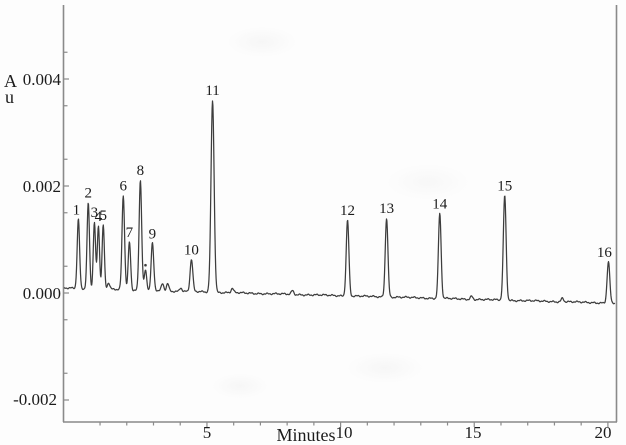 This screenshot has height=445, width=626. What do you see at coordinates (103, 216) in the screenshot?
I see `peak-label-5: 5` at bounding box center [103, 216].